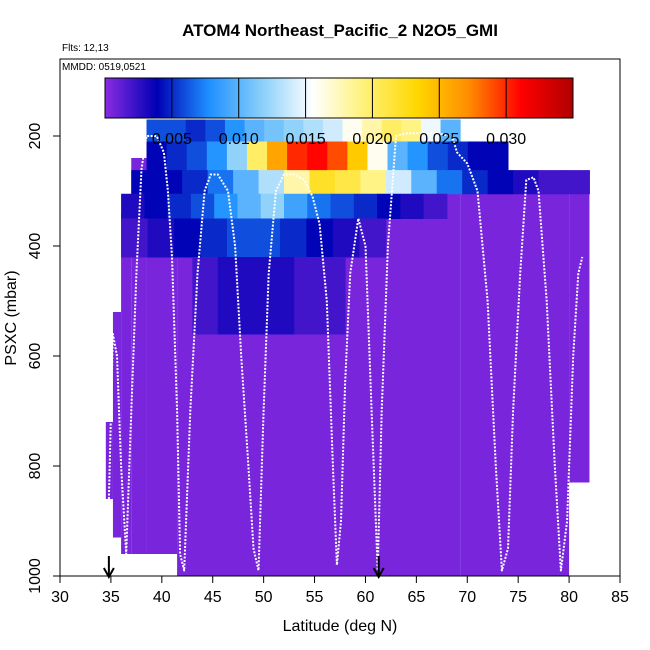 This screenshot has width=650, height=650. Describe the element at coordinates (467, 597) in the screenshot. I see `x-tick-label: 70` at that location.